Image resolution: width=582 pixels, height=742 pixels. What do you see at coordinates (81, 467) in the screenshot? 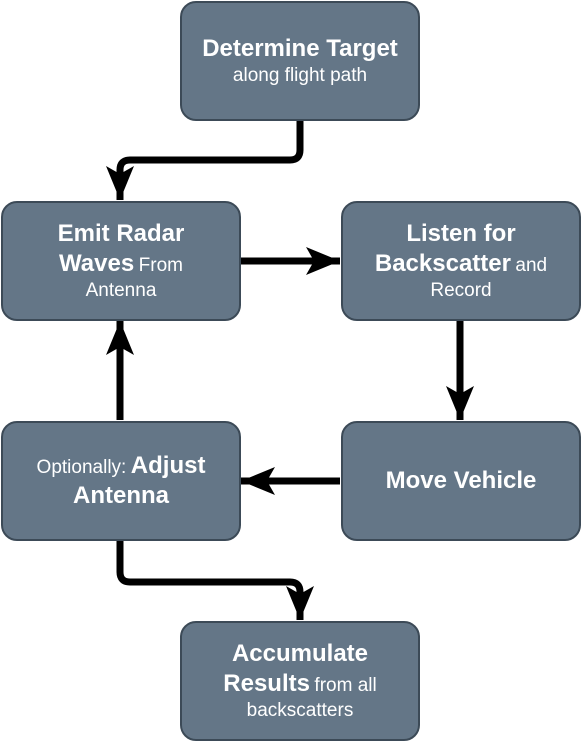
I see `node-adjust-pre: Optionally:` at bounding box center [81, 467].